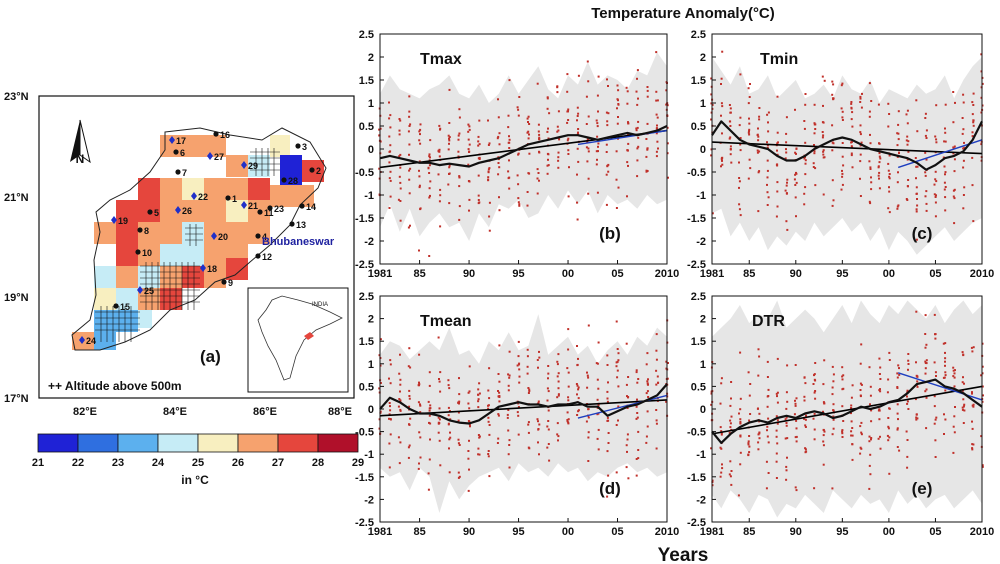 The image size is (1000, 564). What do you see at coordinates (847, 409) in the screenshot?
I see `uncertainty-band` at bounding box center [847, 409].